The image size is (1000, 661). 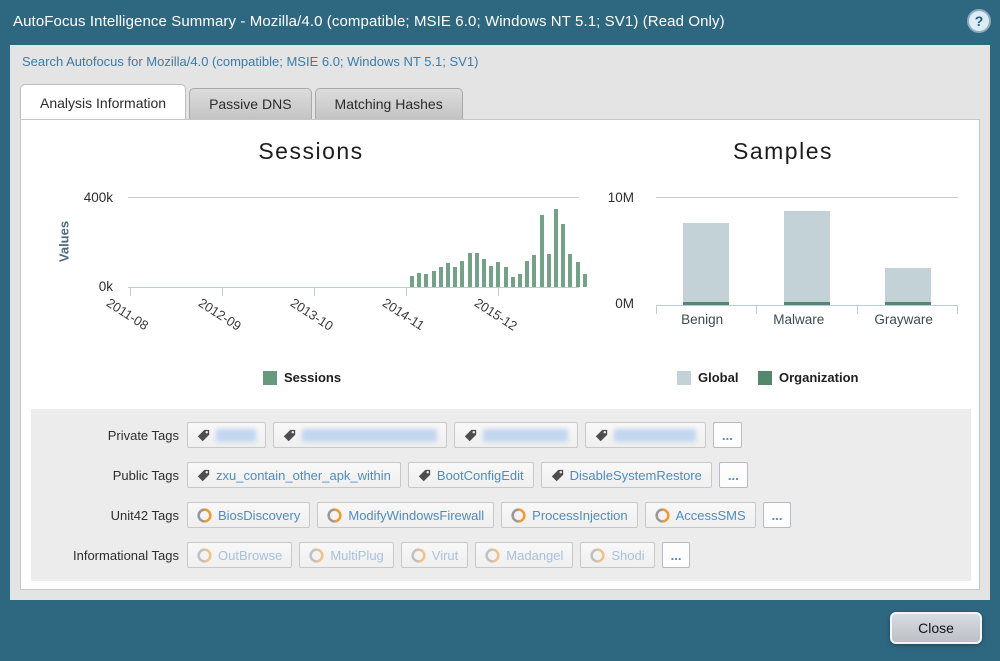 What do you see at coordinates (64, 241) in the screenshot?
I see `sessions-y-axis-label: Values` at bounding box center [64, 241].